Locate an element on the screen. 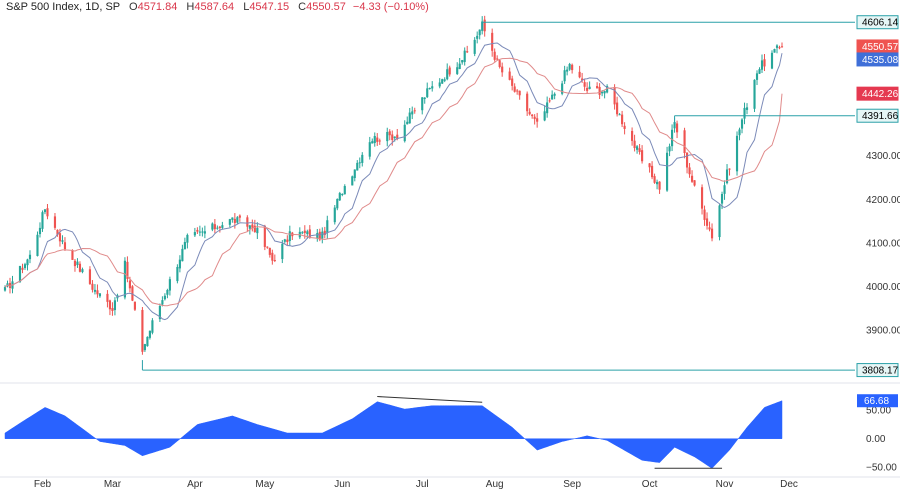  x-tick-label: Feb is located at coordinates (43, 484).